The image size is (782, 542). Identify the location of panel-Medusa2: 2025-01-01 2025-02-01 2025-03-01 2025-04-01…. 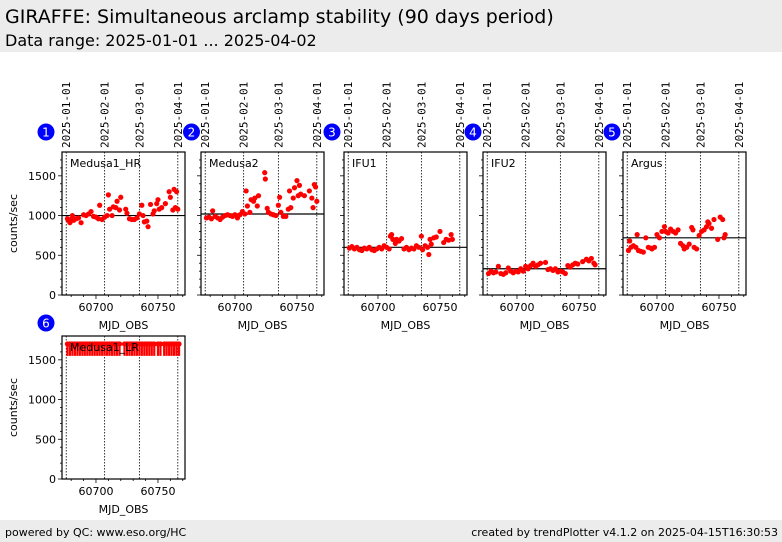
(254, 207).